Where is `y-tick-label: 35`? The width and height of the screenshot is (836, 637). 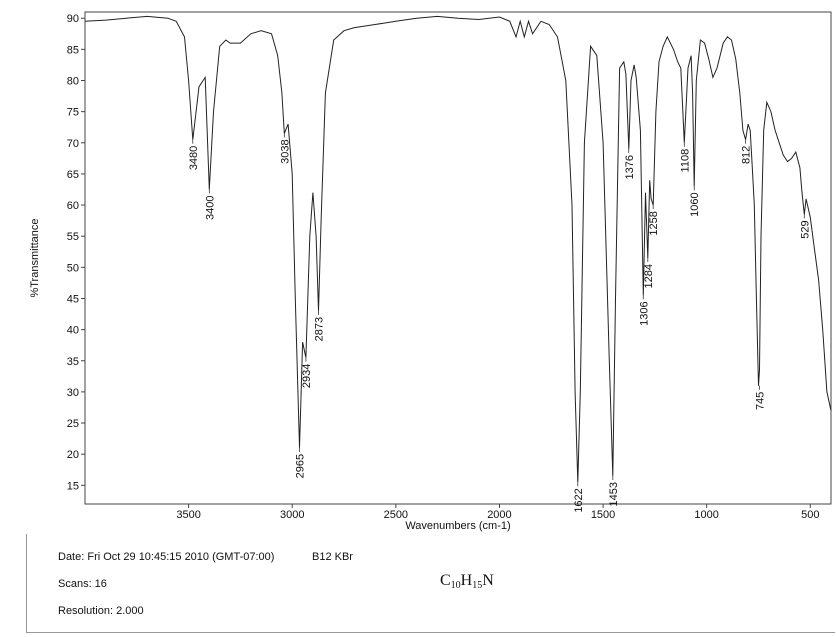
y-tick-label: 35 is located at coordinates (73, 362).